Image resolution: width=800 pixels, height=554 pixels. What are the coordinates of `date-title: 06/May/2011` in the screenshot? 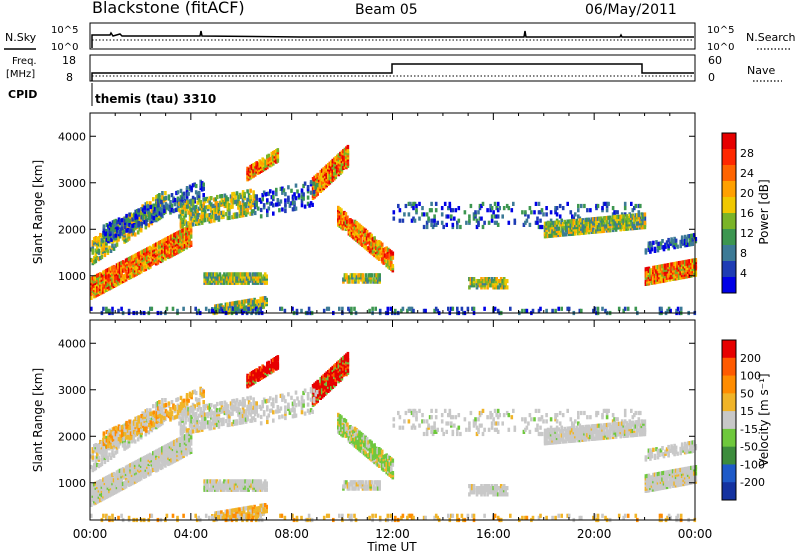 It's located at (631, 10).